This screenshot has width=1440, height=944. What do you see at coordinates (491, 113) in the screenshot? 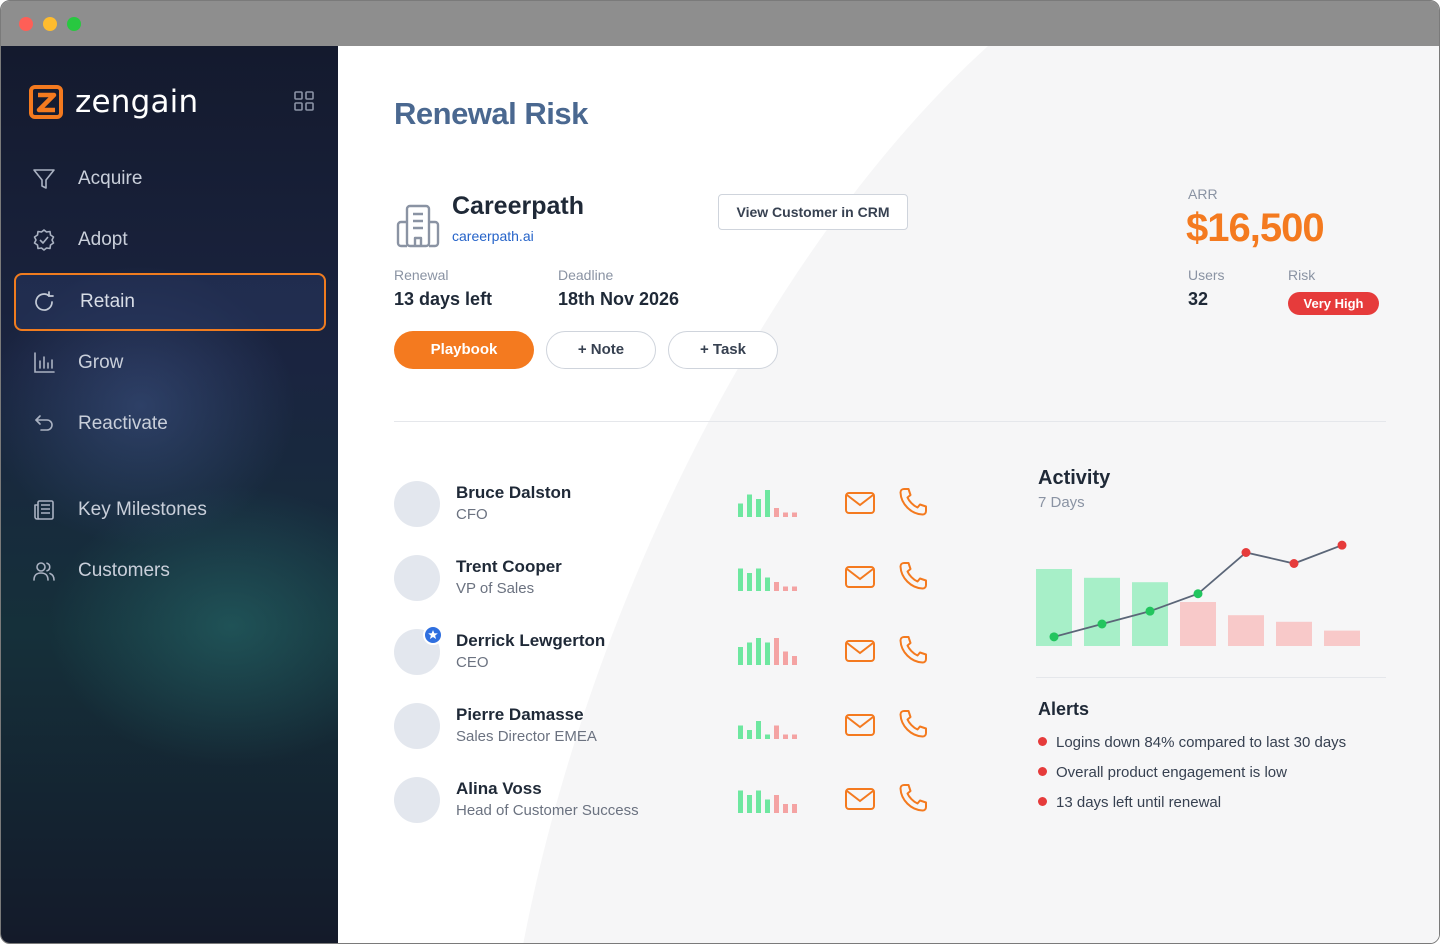
I see `page-title: Renewal Risk` at bounding box center [491, 113].